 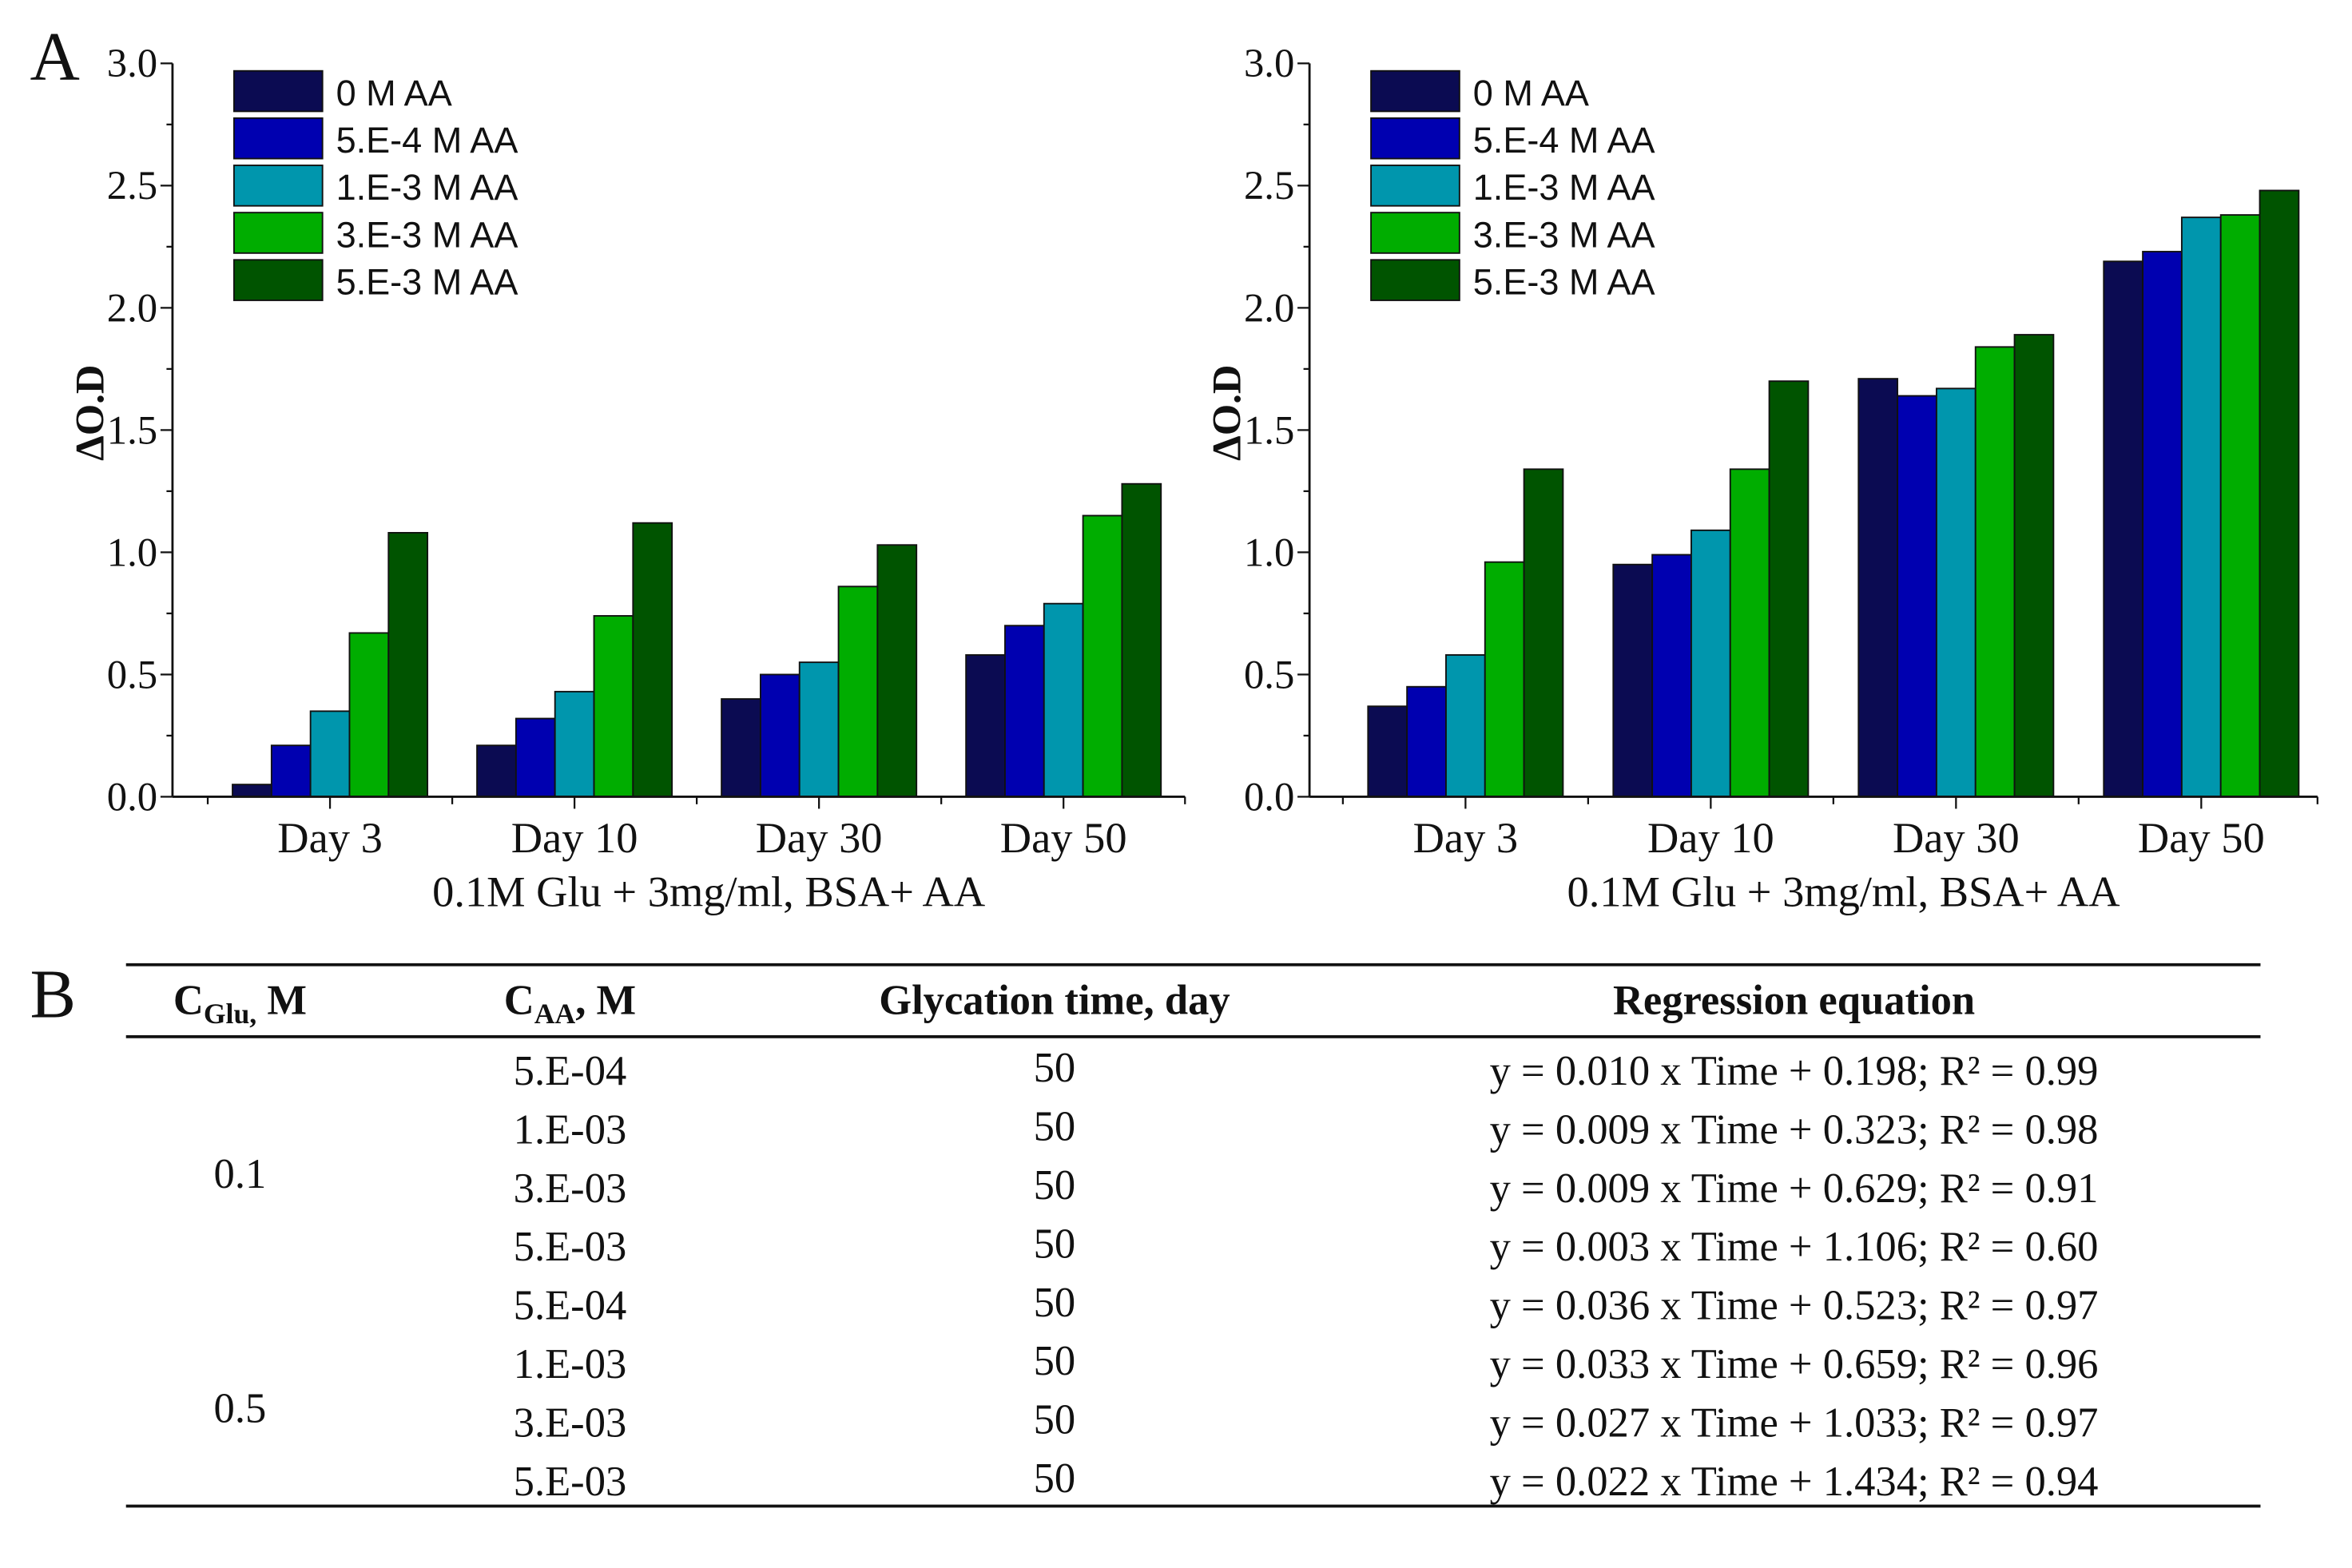 What do you see at coordinates (1794, 1001) in the screenshot?
I see `header-main: Regression equation` at bounding box center [1794, 1001].